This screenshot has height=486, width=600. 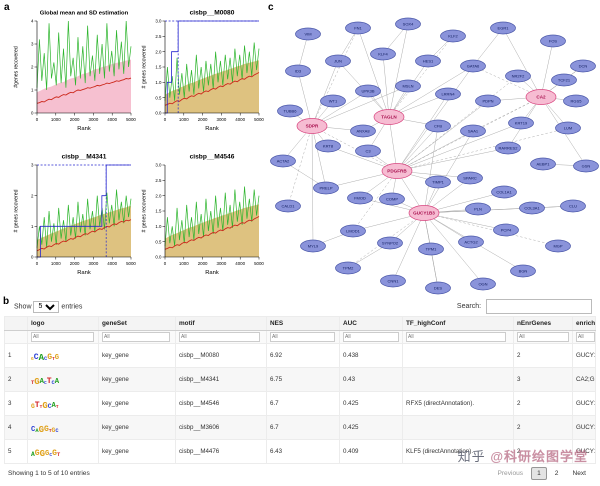 I want to click on svg-text: AEBP1, so click(x=544, y=164).